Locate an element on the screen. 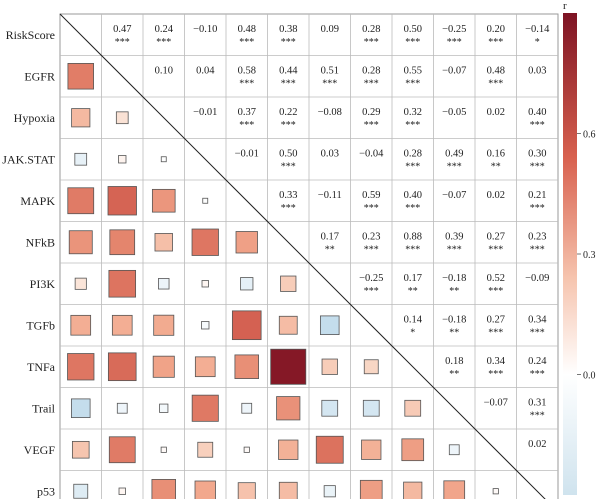 The width and height of the screenshot is (600, 499). colorbar: r 0.0 0.3 0.6 is located at coordinates (579, 247).